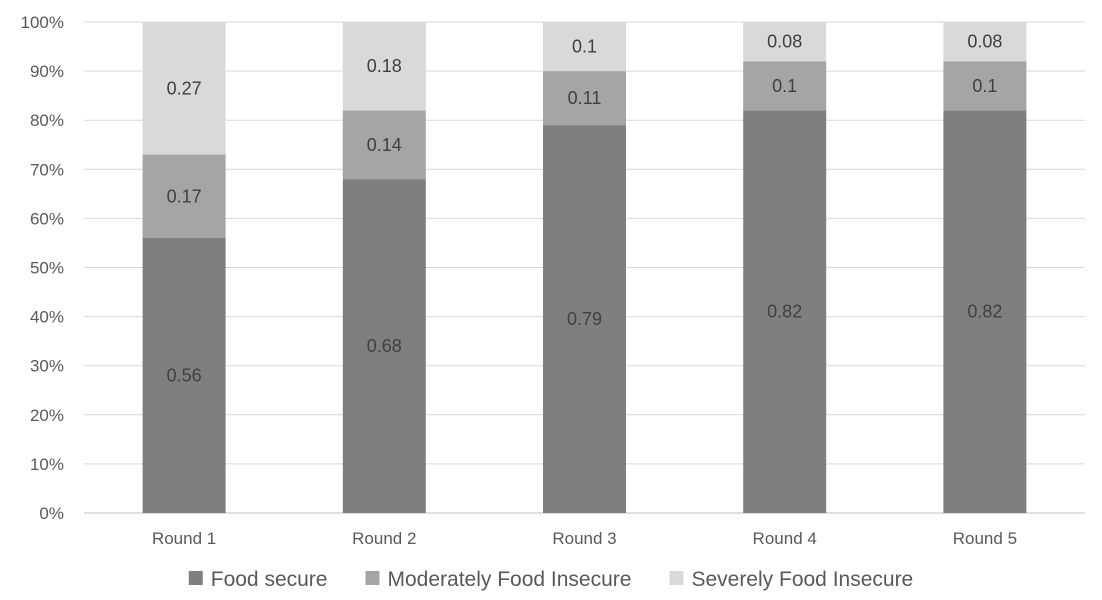 This screenshot has width=1102, height=600. What do you see at coordinates (509, 579) in the screenshot?
I see `legend-label: Moderately Food Insecure` at bounding box center [509, 579].